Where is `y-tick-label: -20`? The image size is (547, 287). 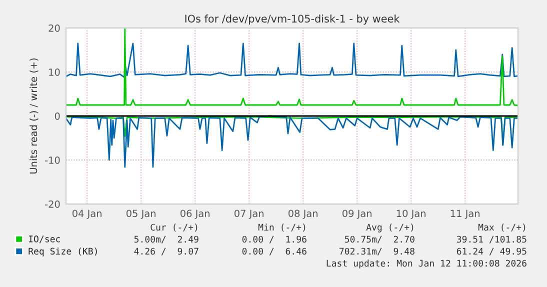
y-tick-label: -20 is located at coordinates (52, 204).